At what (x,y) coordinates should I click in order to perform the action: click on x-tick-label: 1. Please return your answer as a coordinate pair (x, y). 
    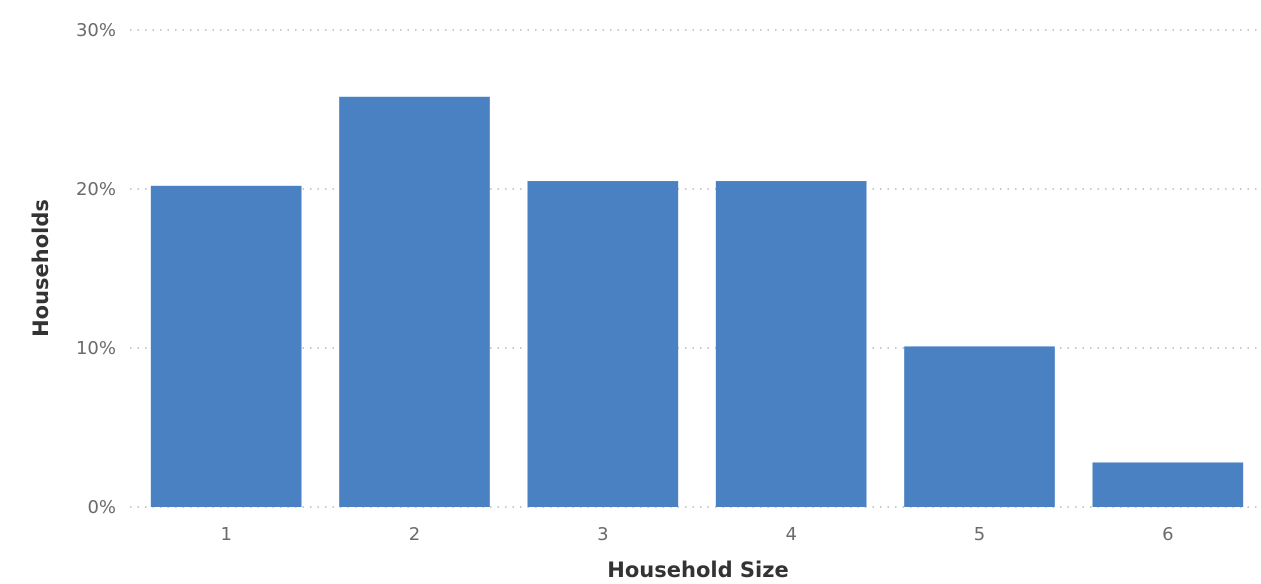
    Looking at the image, I should click on (225, 534).